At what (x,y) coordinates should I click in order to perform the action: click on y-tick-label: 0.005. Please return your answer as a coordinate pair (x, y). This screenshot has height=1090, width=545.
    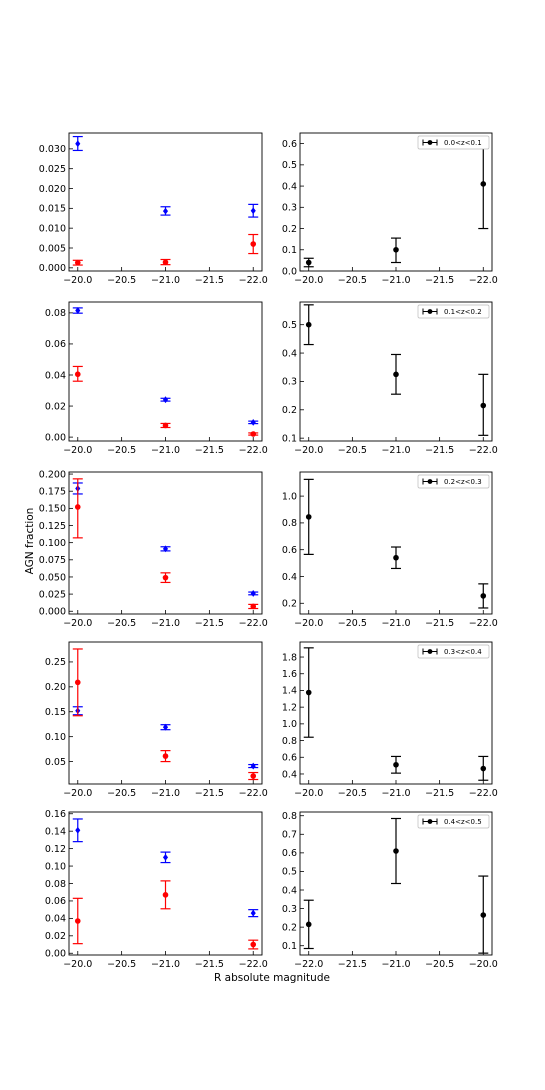
    Looking at the image, I should click on (52, 248).